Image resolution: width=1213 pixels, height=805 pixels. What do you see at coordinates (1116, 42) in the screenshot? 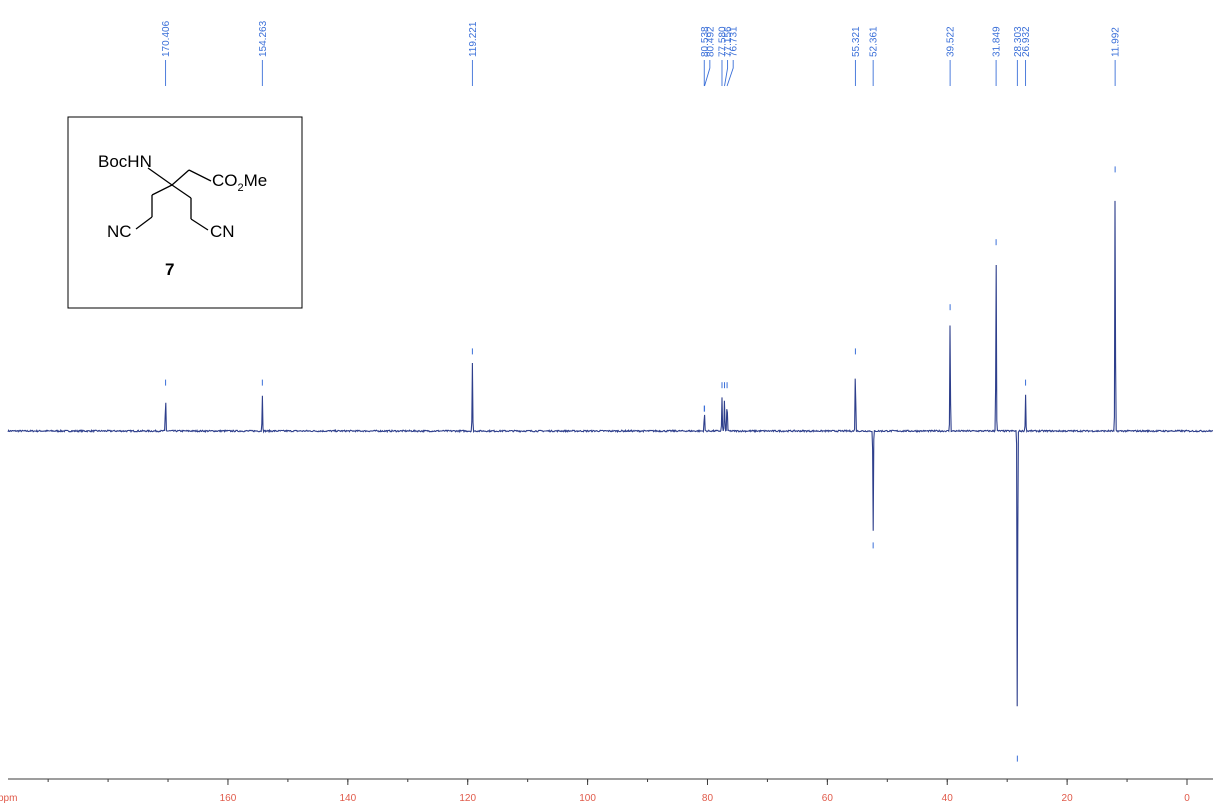
I see `peak-label-14: 11.992` at bounding box center [1116, 42].